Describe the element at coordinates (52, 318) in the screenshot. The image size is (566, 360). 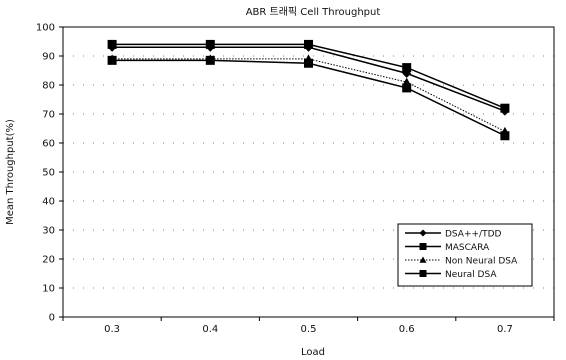
I see `y-tick-label: 0` at that location.